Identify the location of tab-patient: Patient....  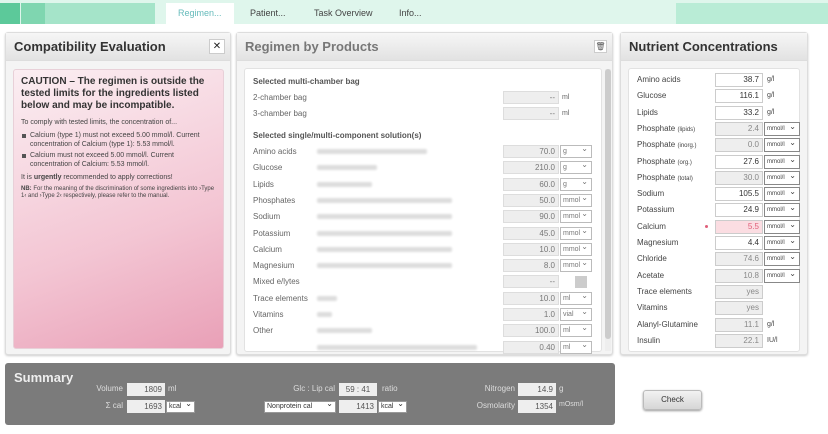
(268, 13).